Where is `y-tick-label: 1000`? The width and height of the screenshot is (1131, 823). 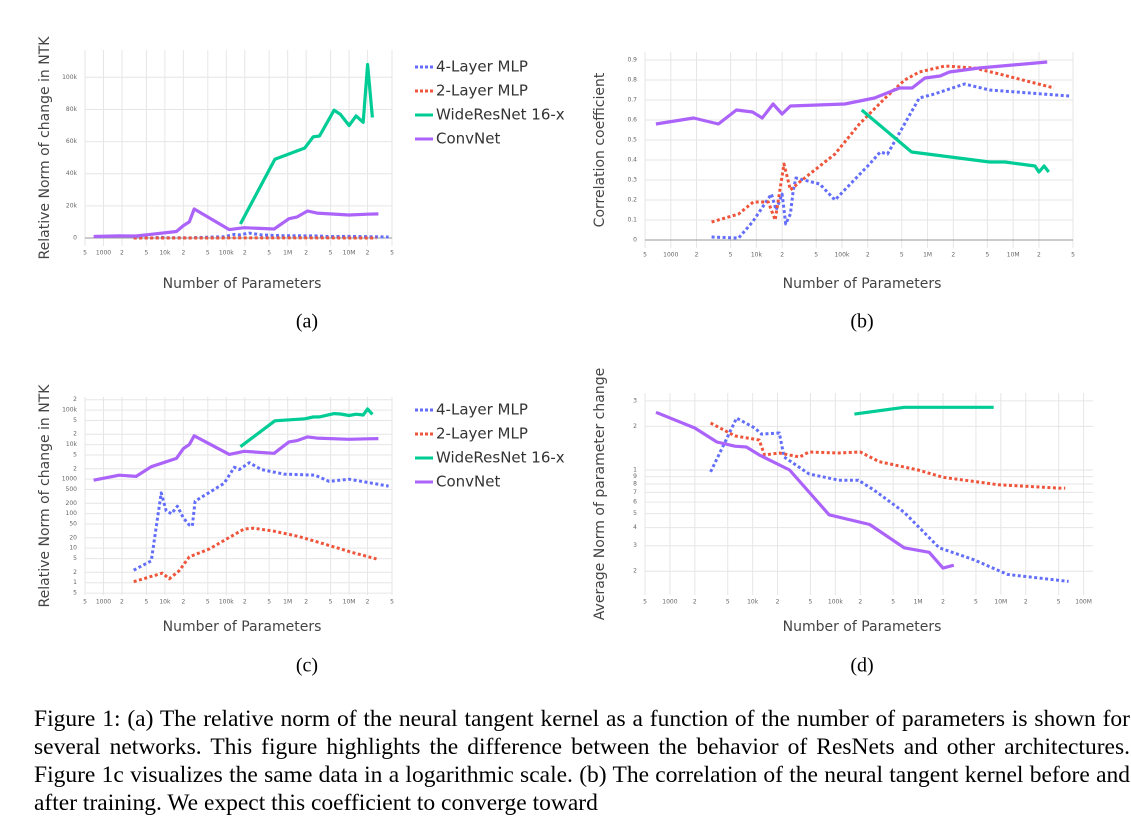
y-tick-label: 1000 is located at coordinates (69, 479).